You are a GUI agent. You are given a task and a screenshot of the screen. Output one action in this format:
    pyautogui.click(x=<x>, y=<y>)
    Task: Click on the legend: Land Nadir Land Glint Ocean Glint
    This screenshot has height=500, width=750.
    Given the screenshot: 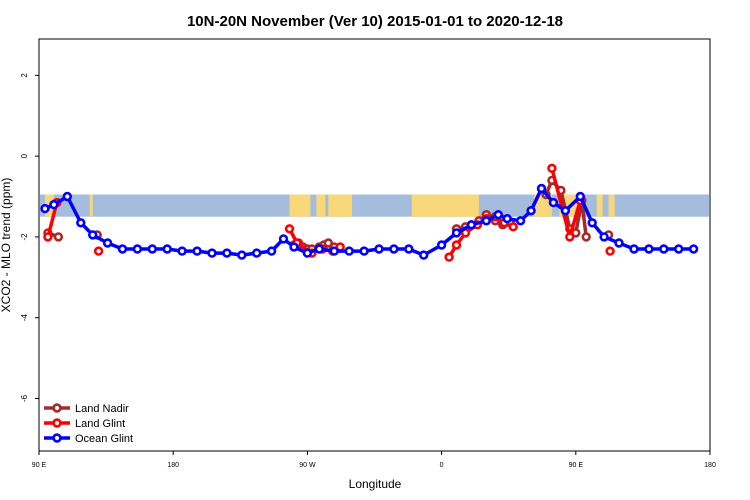 What is the action you would take?
    pyautogui.click(x=88, y=424)
    